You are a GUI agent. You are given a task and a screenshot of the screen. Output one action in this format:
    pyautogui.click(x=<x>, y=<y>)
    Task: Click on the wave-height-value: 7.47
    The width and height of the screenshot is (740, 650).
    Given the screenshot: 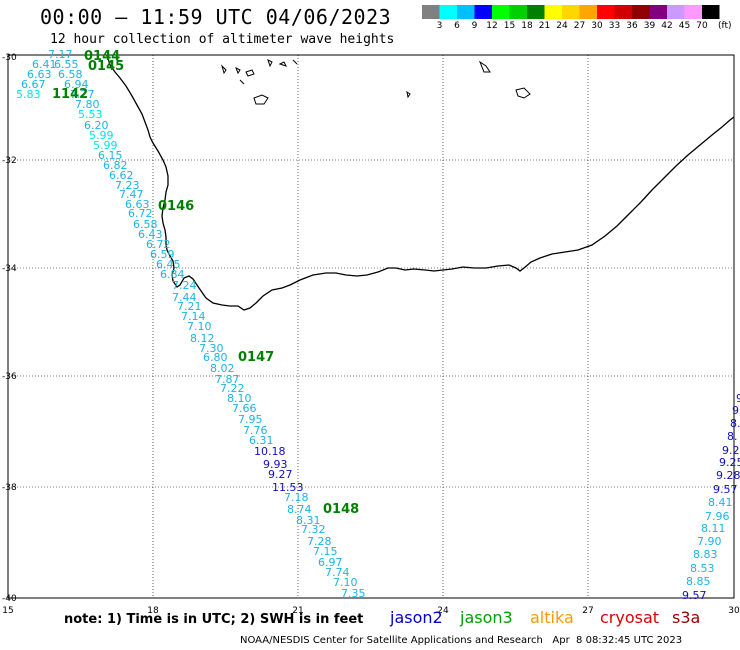 What is the action you would take?
    pyautogui.click(x=131, y=194)
    